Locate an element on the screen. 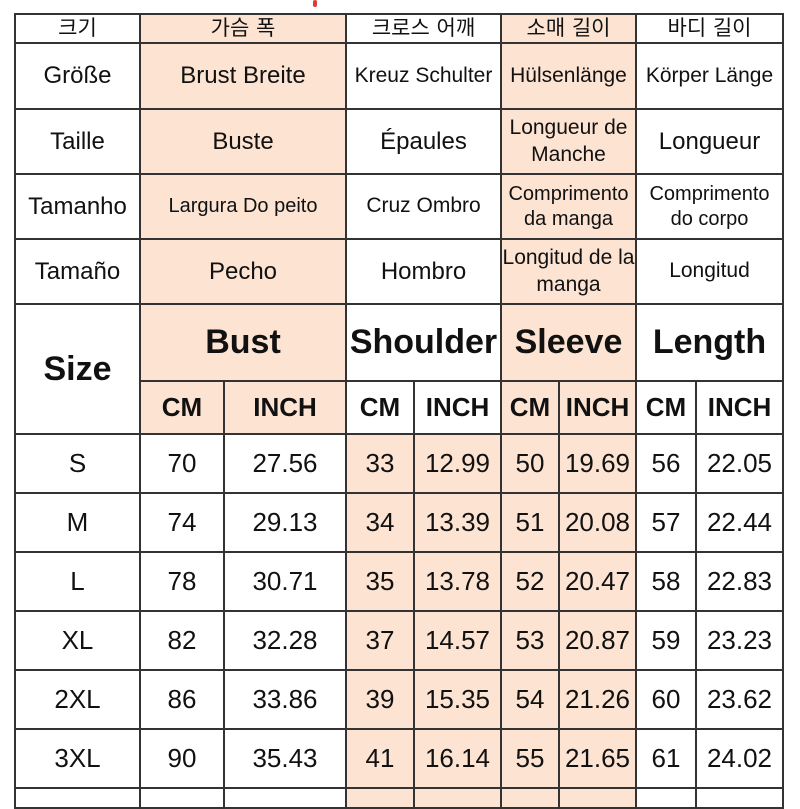  size-row-2xl: 2XL 86 33.86 39 15.35 54 21.26 60 23.62 is located at coordinates (399, 699).